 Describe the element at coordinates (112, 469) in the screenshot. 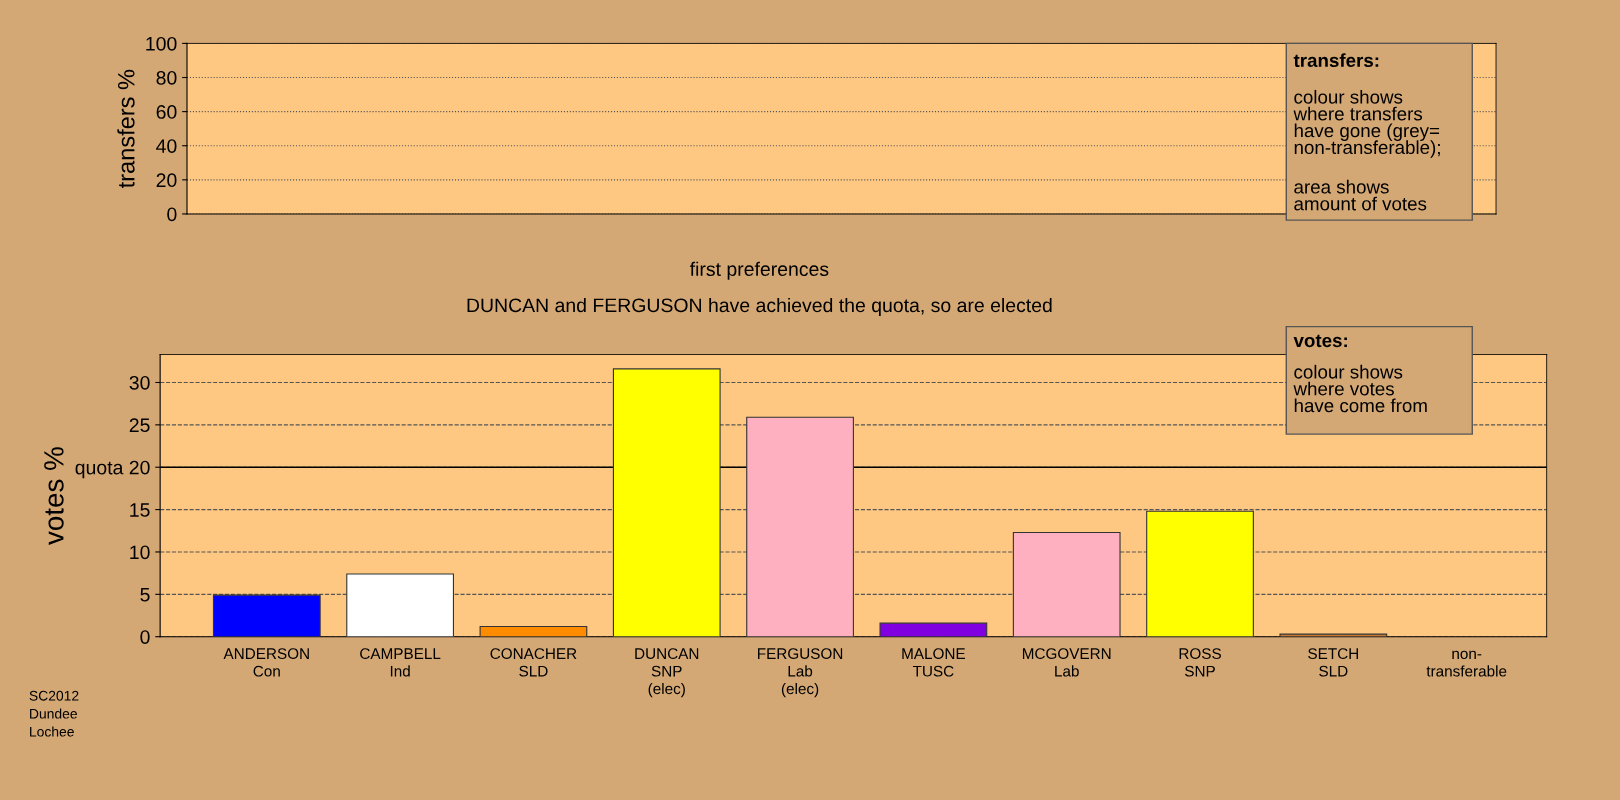

I see `y-tick-label: quota 20` at that location.